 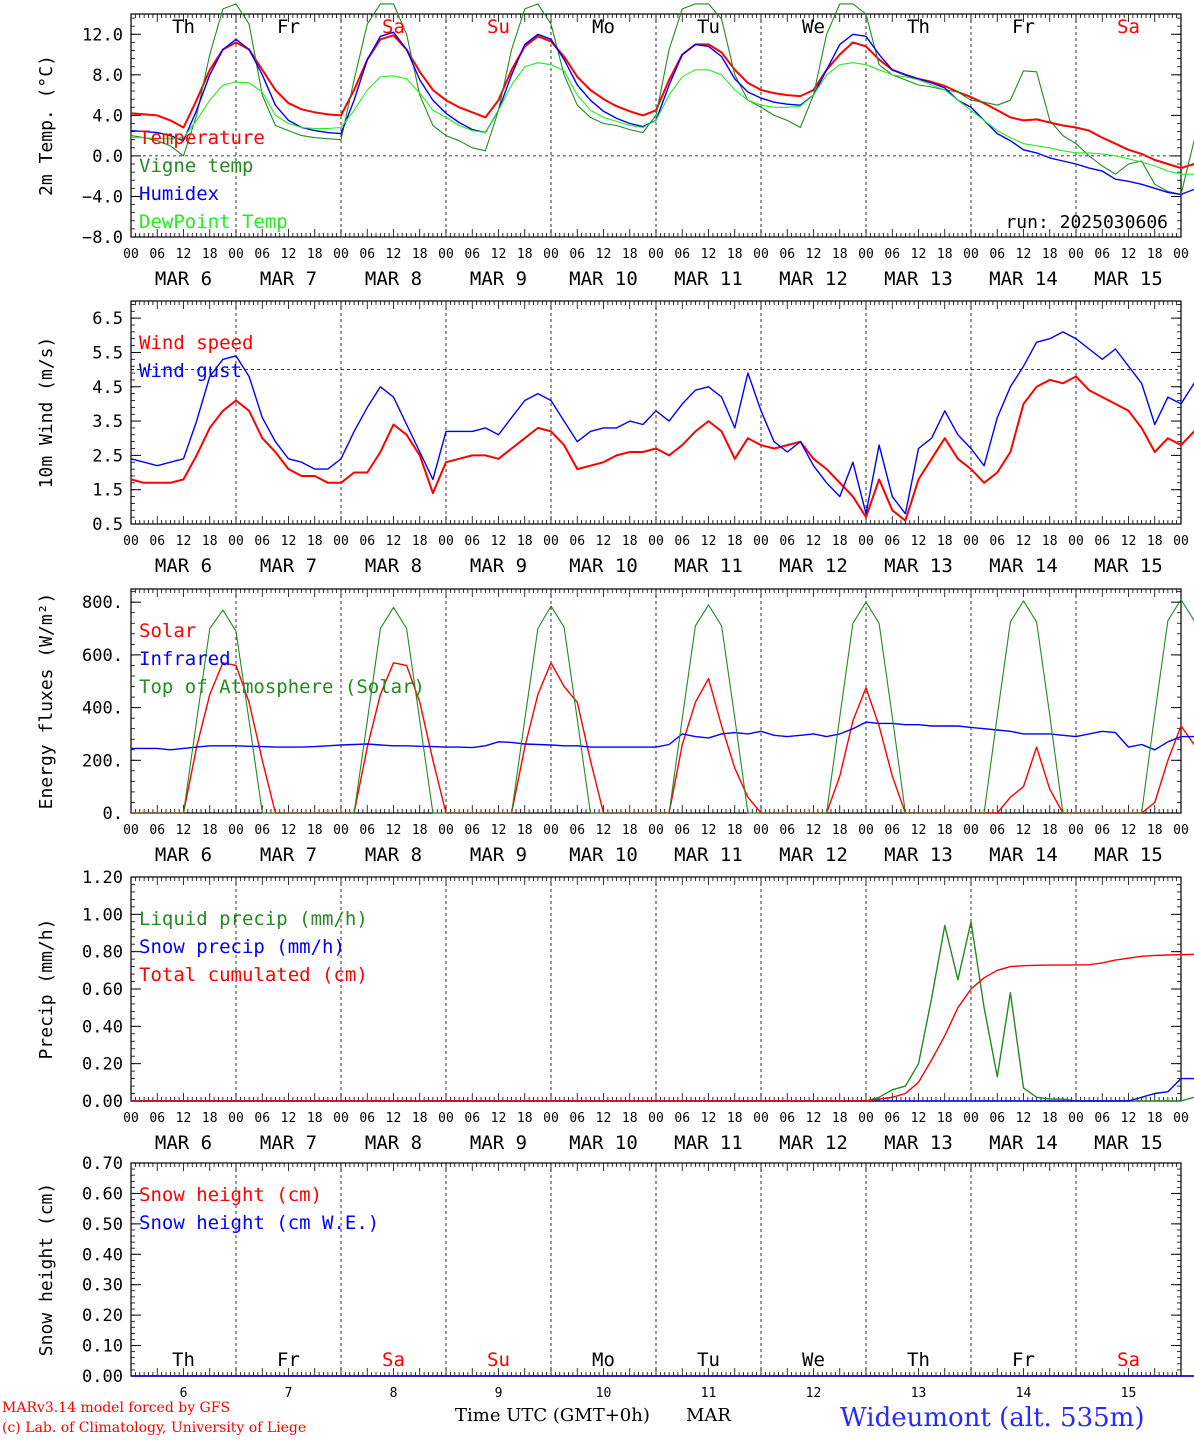 What do you see at coordinates (107, 319) in the screenshot?
I see `y-tick-label: 6.5` at bounding box center [107, 319].